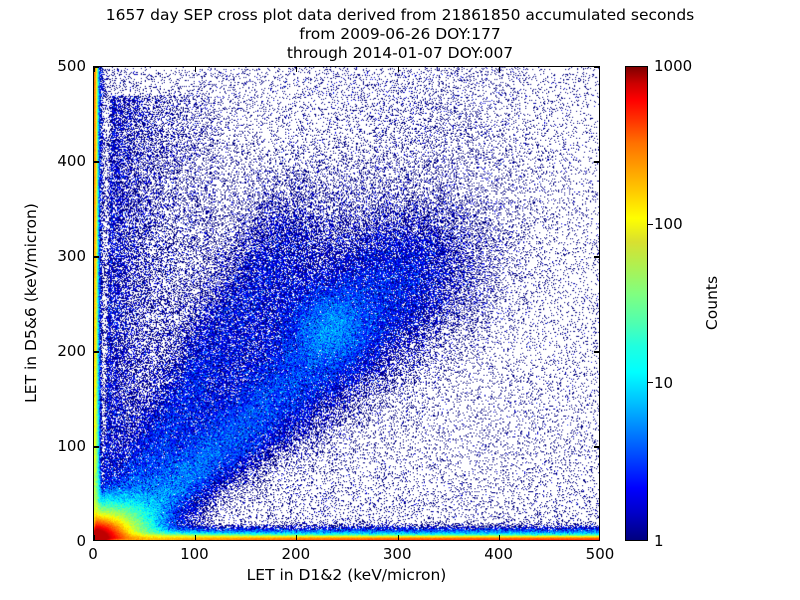 The height and width of the screenshot is (600, 800). I want to click on y-tick-label-500: 500, so click(71, 66).